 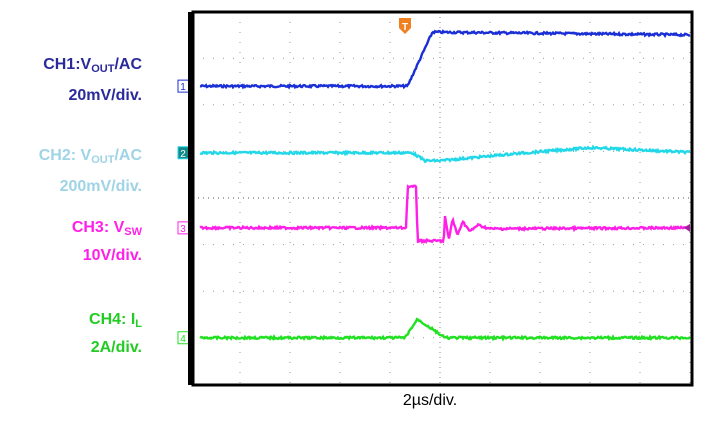 I want to click on ch3-scale: 10V/div., so click(x=112, y=255).